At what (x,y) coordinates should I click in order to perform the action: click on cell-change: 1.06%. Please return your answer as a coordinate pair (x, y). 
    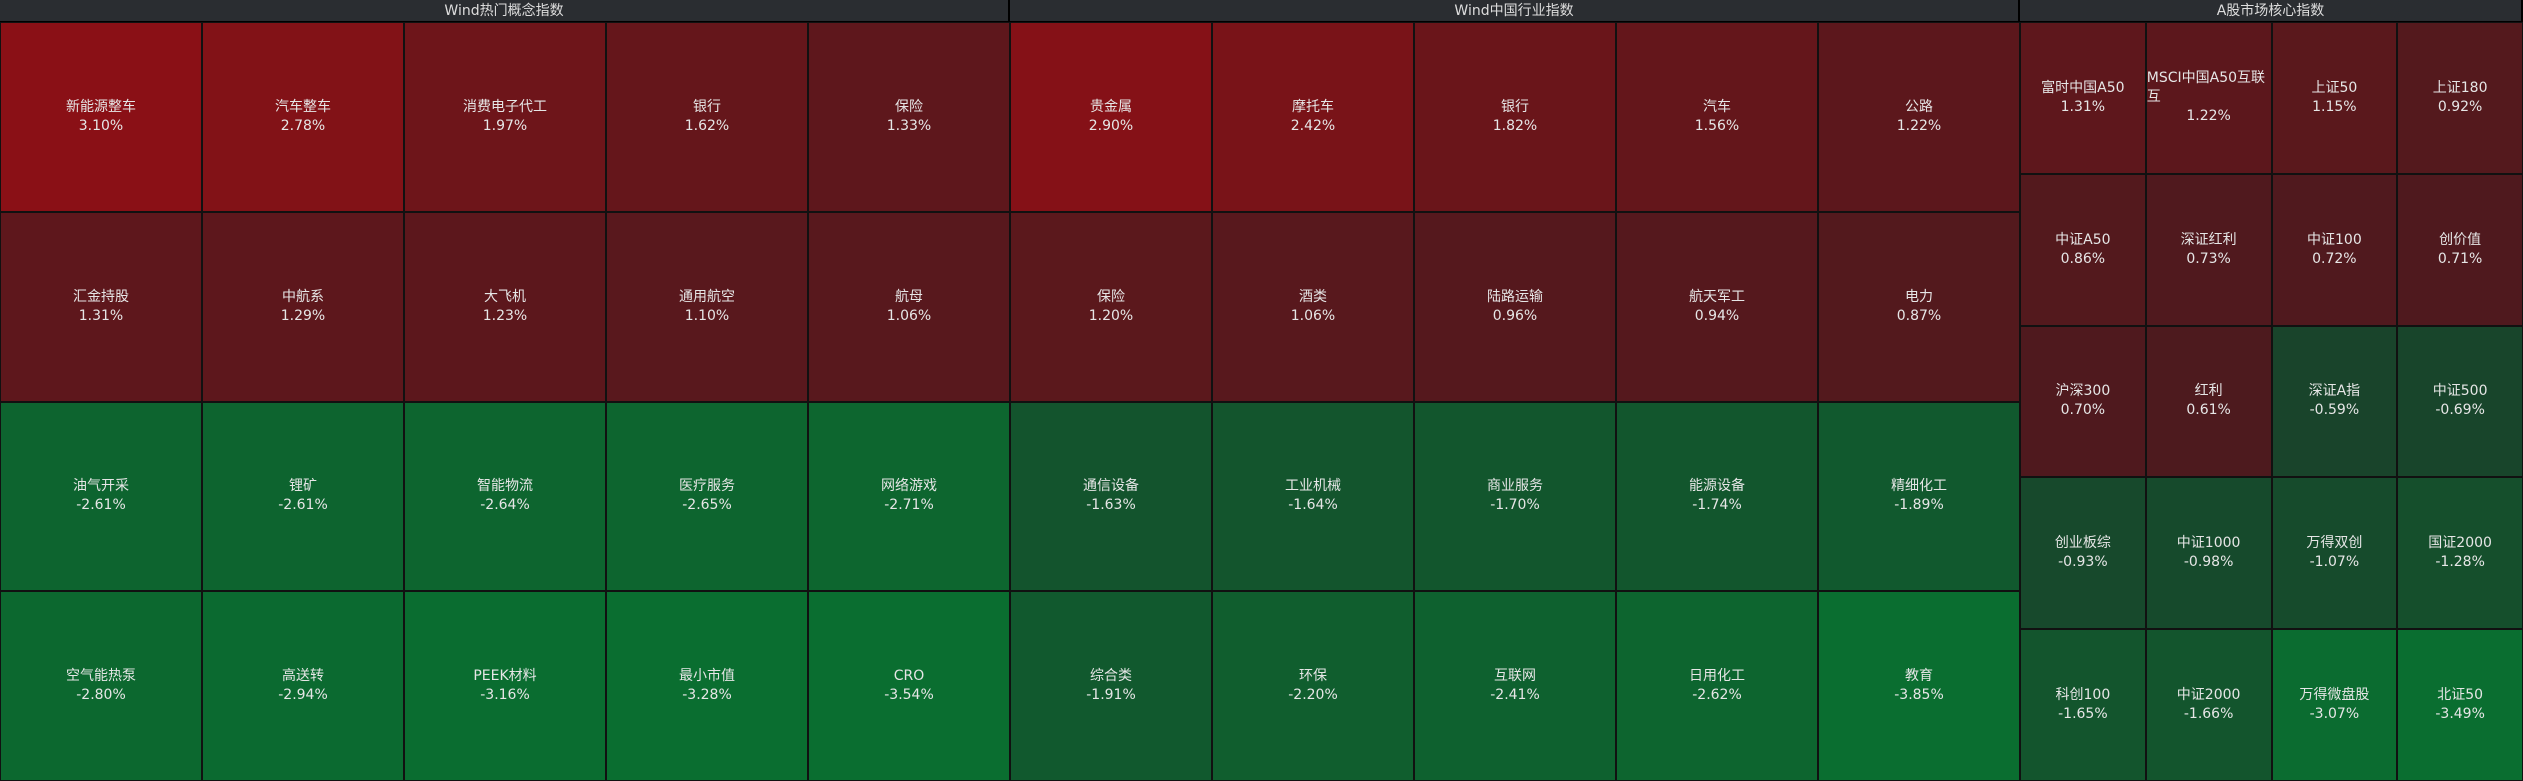
    Looking at the image, I should click on (1313, 315).